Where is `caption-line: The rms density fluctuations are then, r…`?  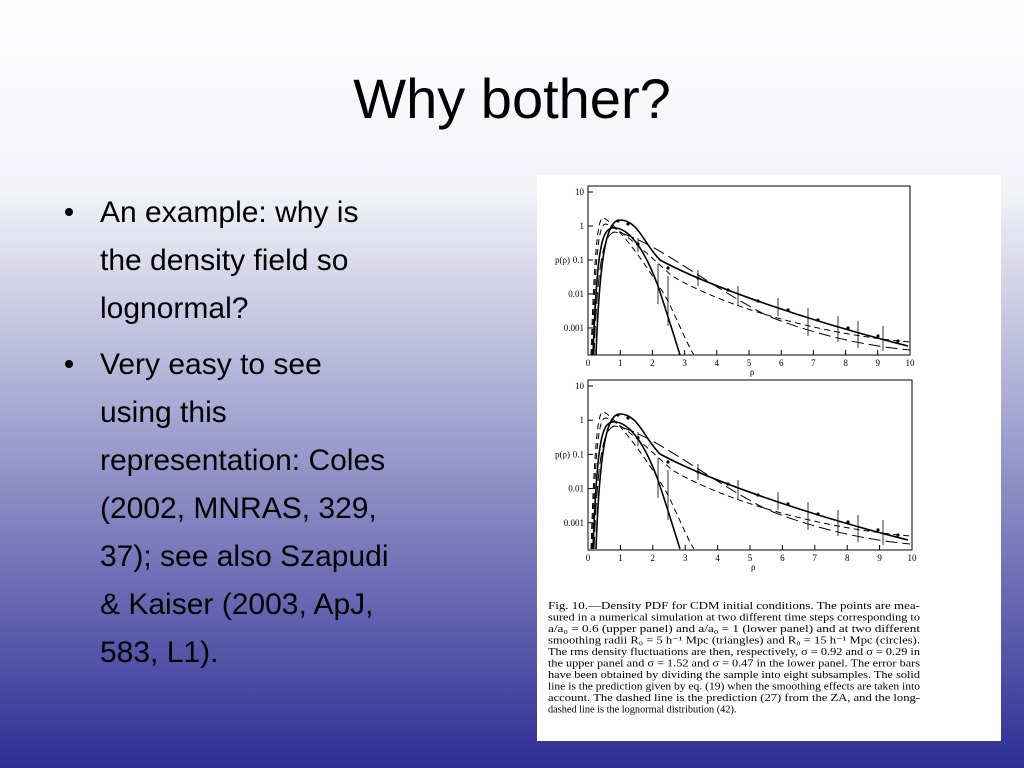 caption-line: The rms density fluctuations are then, r… is located at coordinates (734, 652).